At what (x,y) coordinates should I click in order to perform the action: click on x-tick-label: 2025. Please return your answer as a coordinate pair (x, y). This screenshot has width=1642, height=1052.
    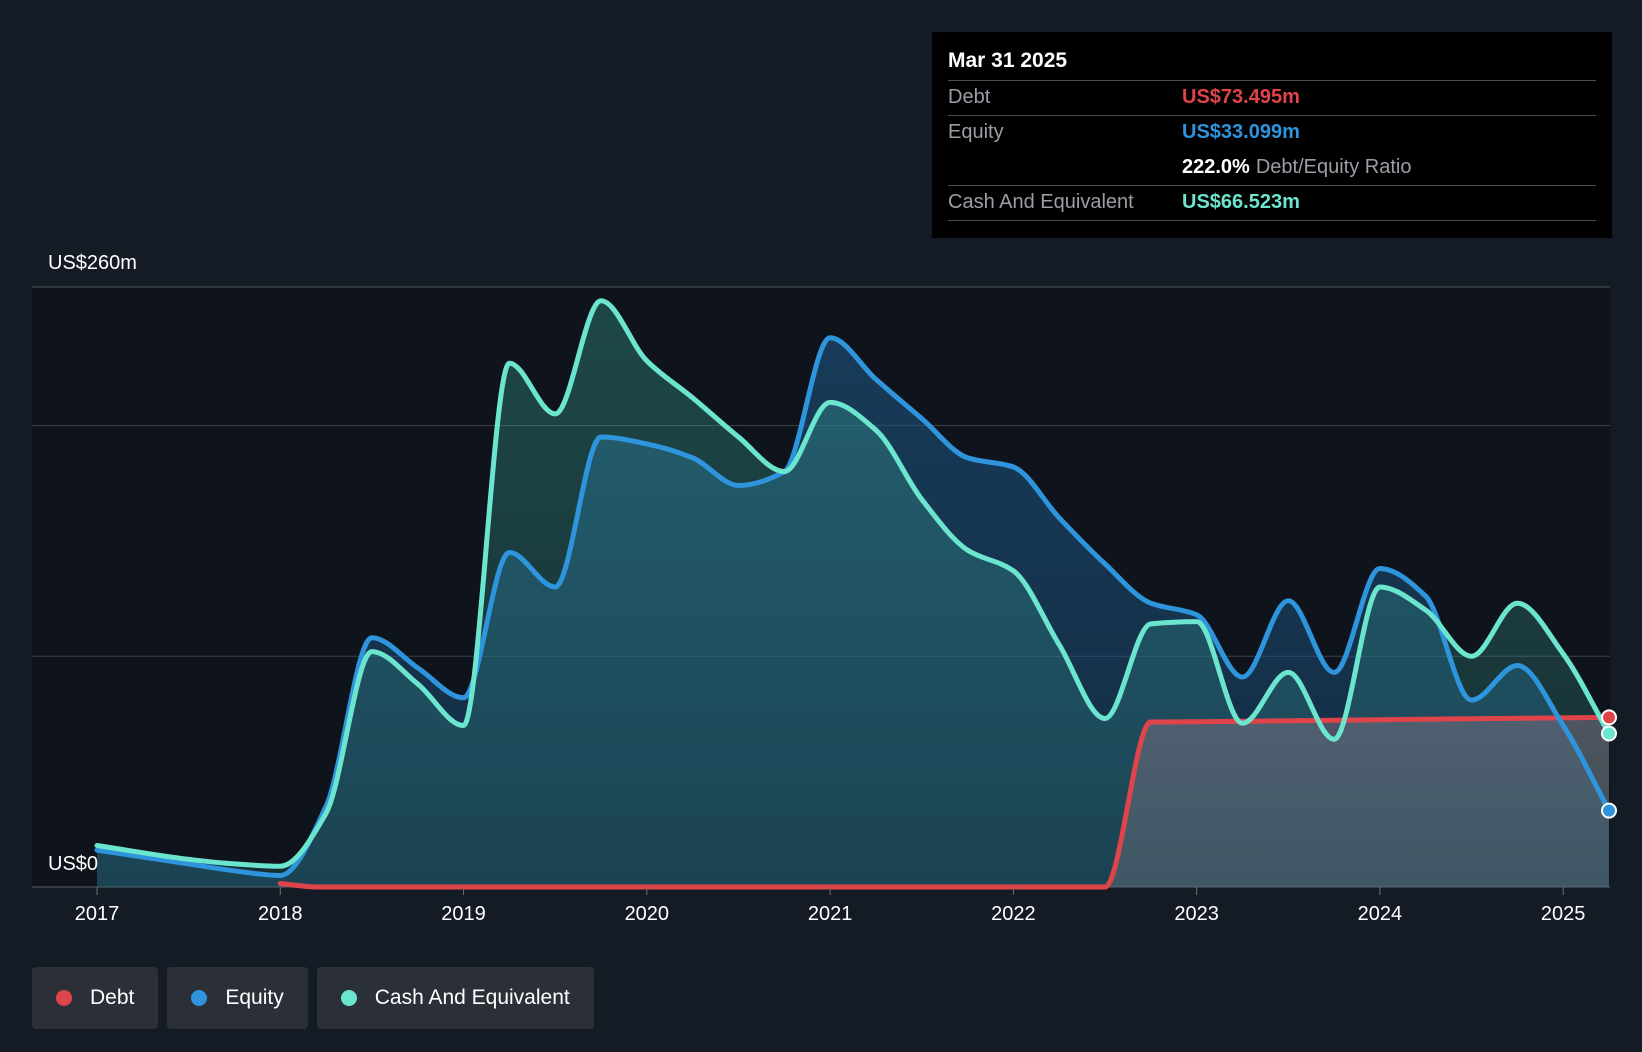
    Looking at the image, I should click on (1563, 914).